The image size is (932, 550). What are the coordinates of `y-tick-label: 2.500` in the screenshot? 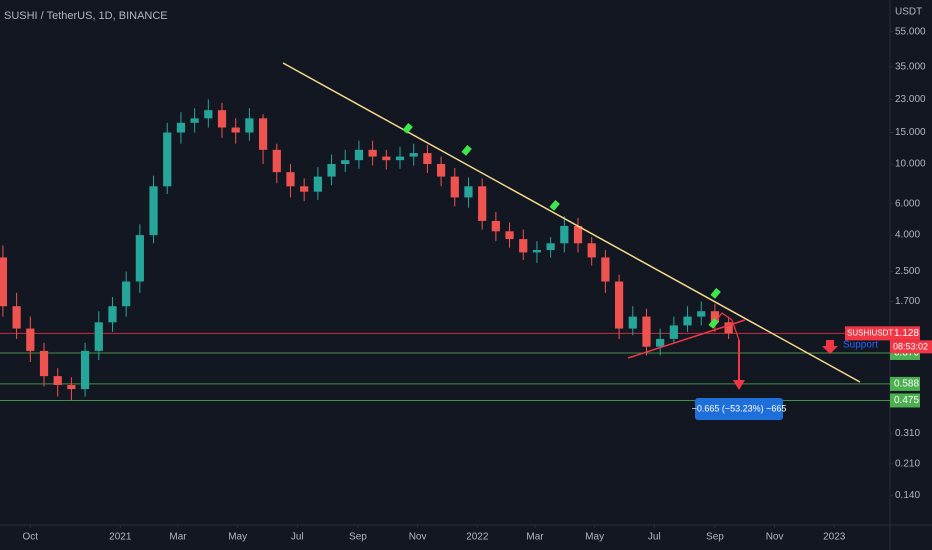 It's located at (907, 271).